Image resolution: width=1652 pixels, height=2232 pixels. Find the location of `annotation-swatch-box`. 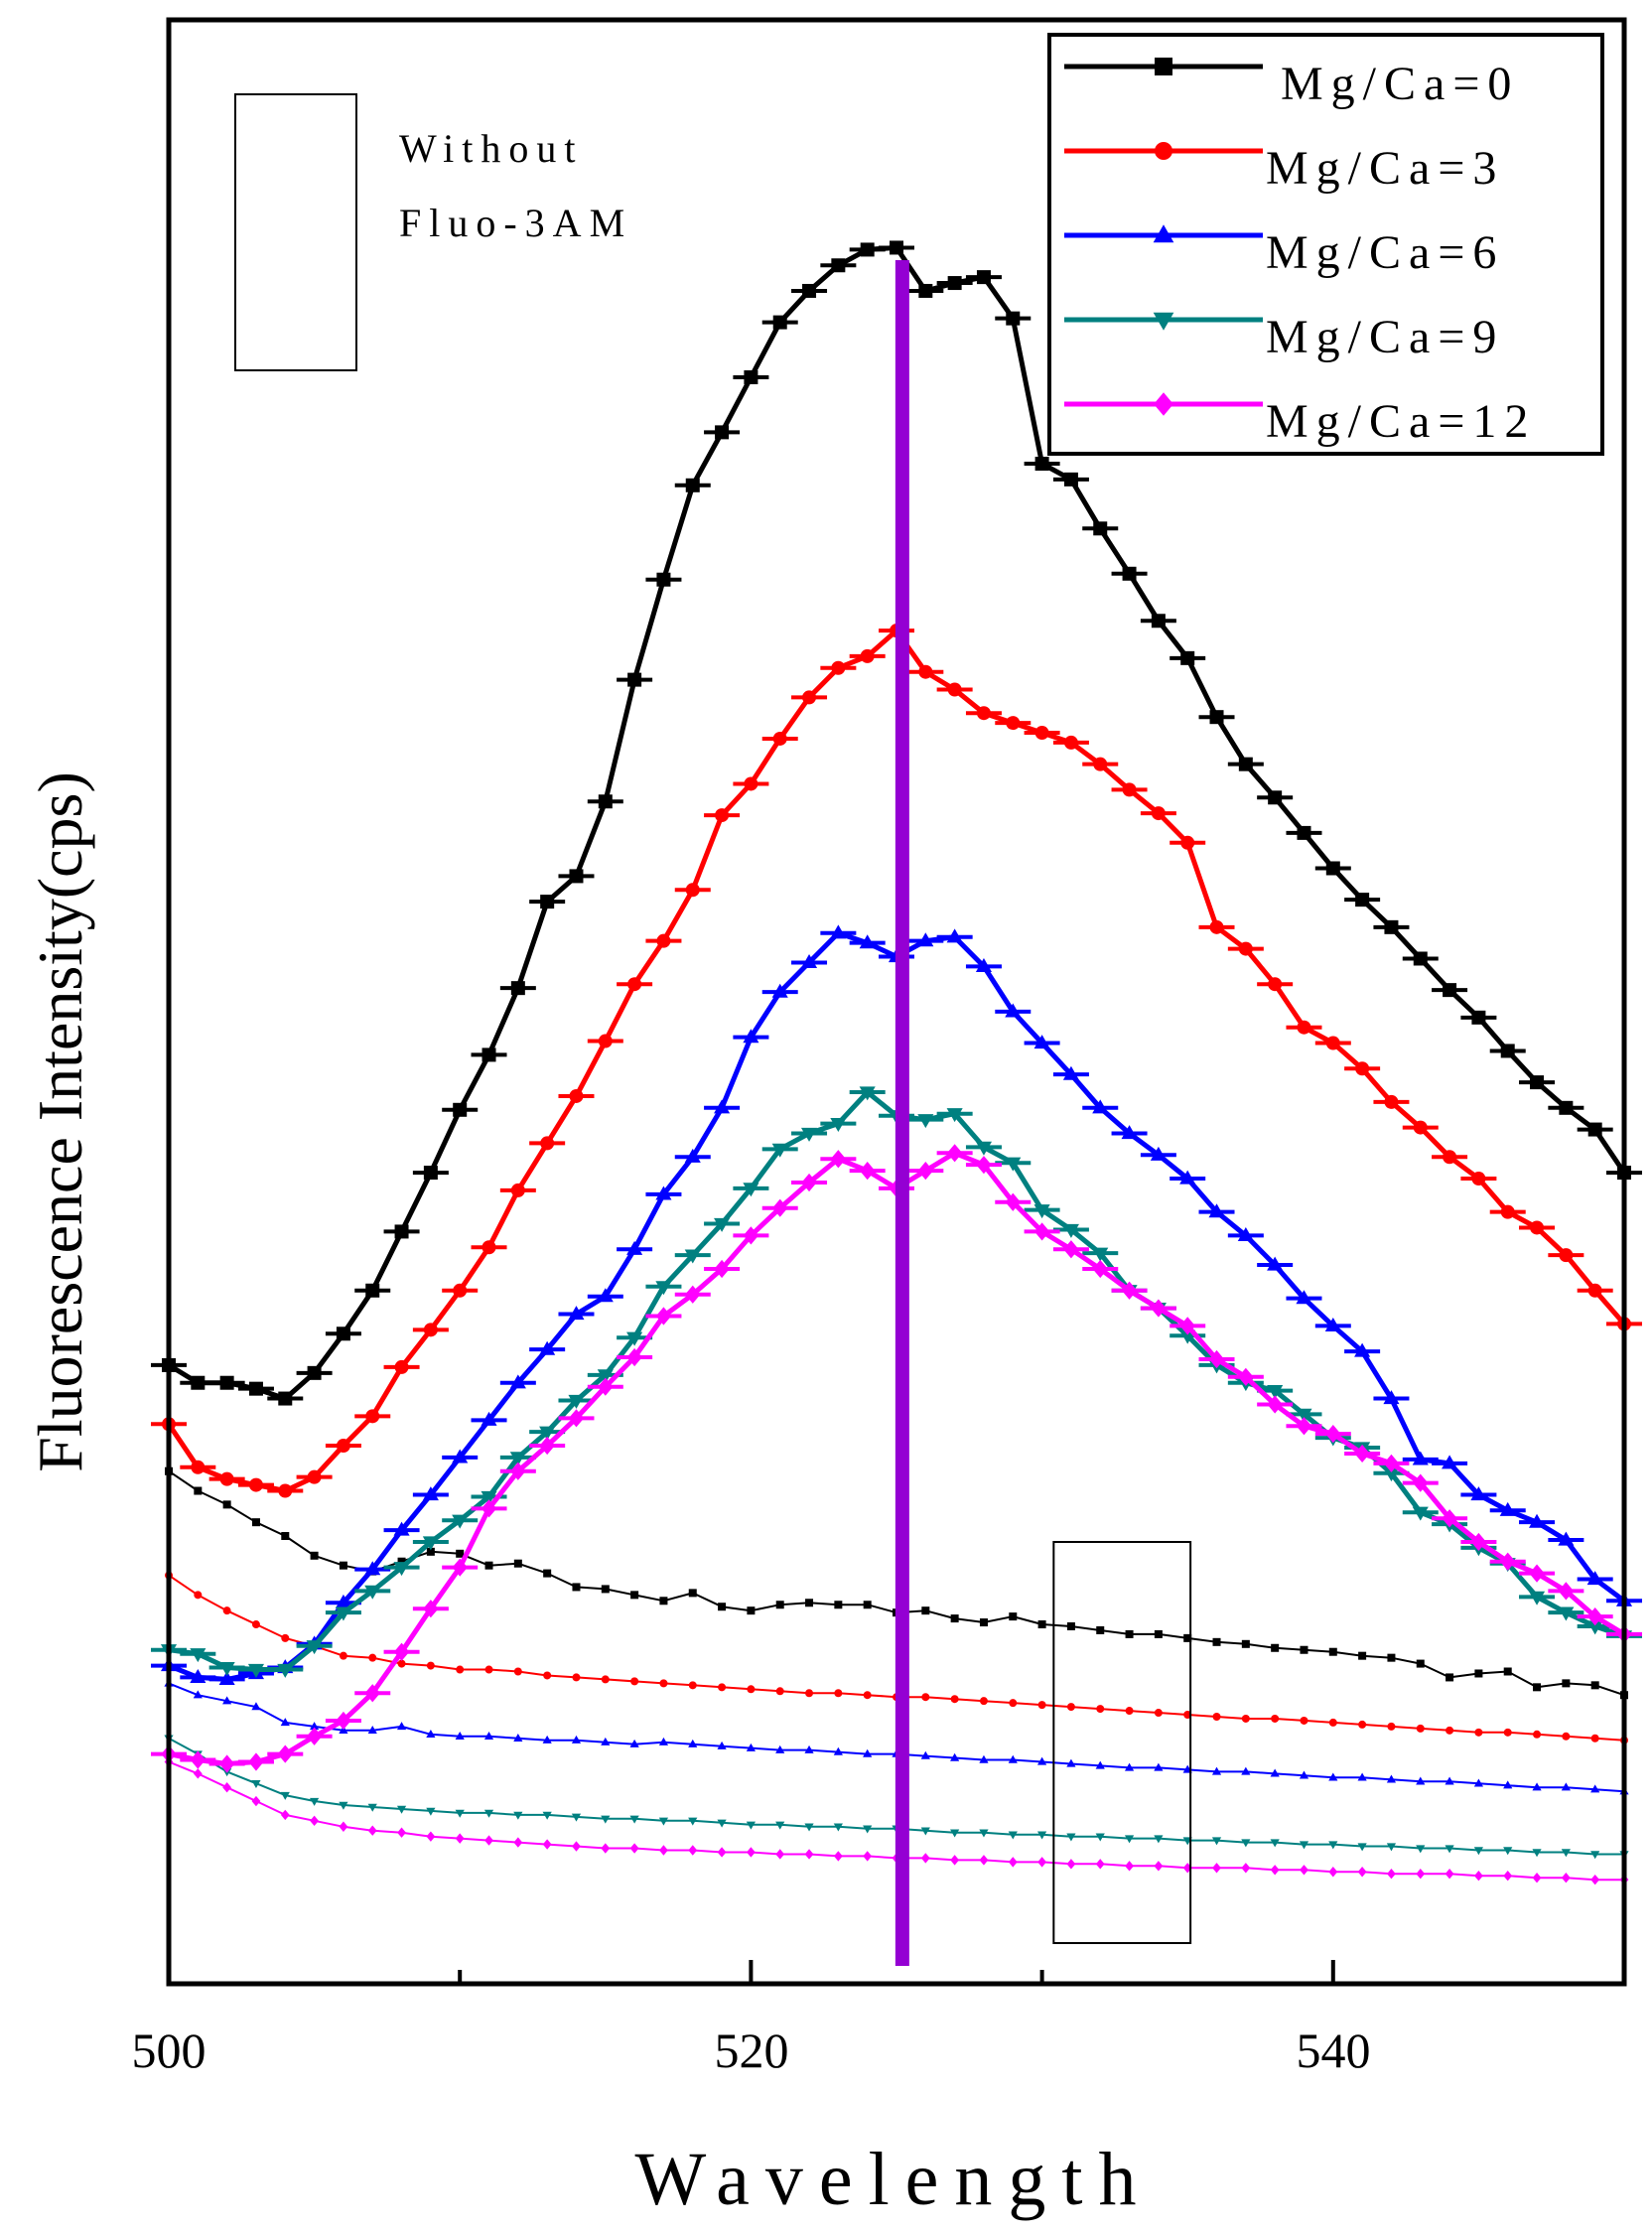

annotation-swatch-box is located at coordinates (296, 232).